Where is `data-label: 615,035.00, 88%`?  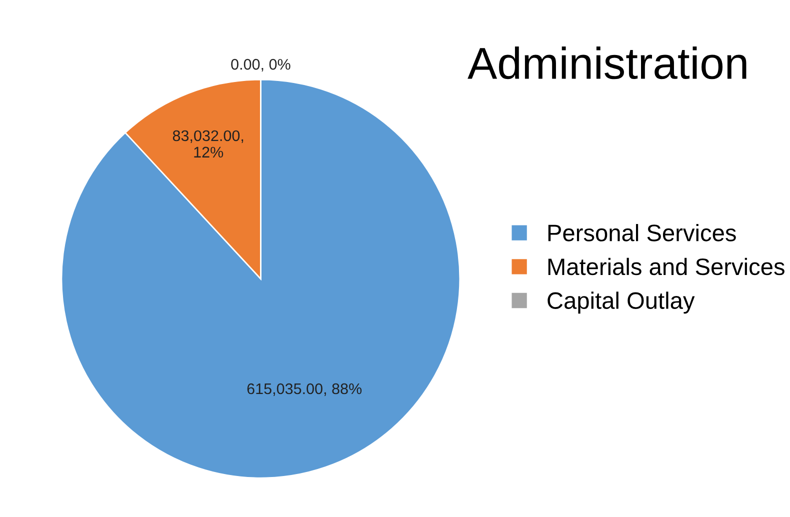
data-label: 615,035.00, 88% is located at coordinates (304, 389).